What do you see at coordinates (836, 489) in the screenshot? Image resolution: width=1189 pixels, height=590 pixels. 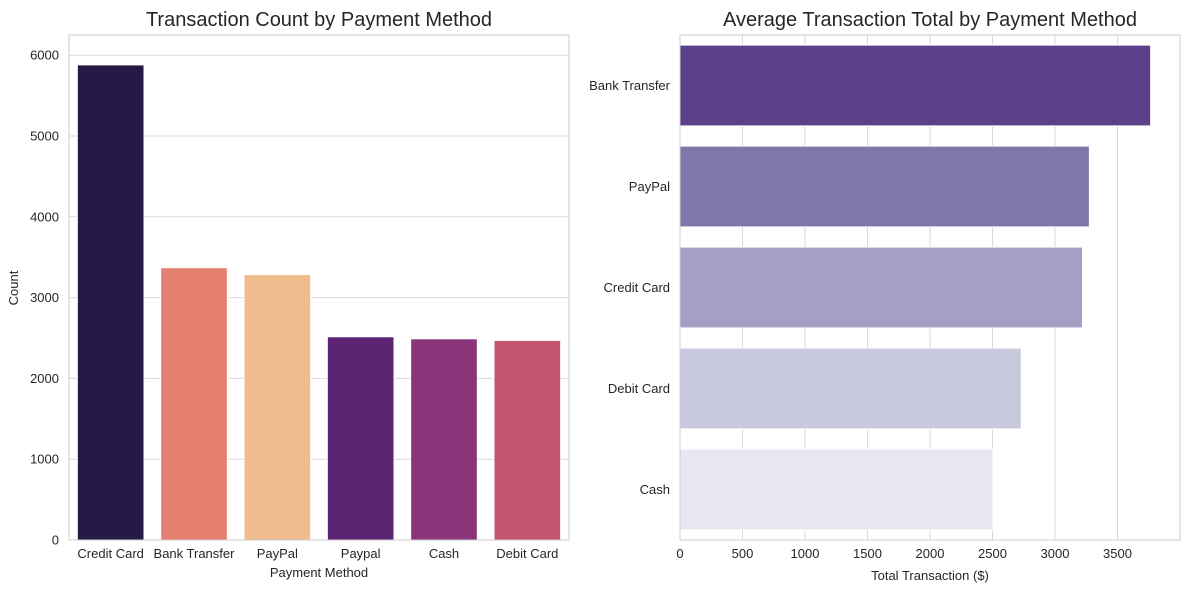 I see `average-bar-cash` at bounding box center [836, 489].